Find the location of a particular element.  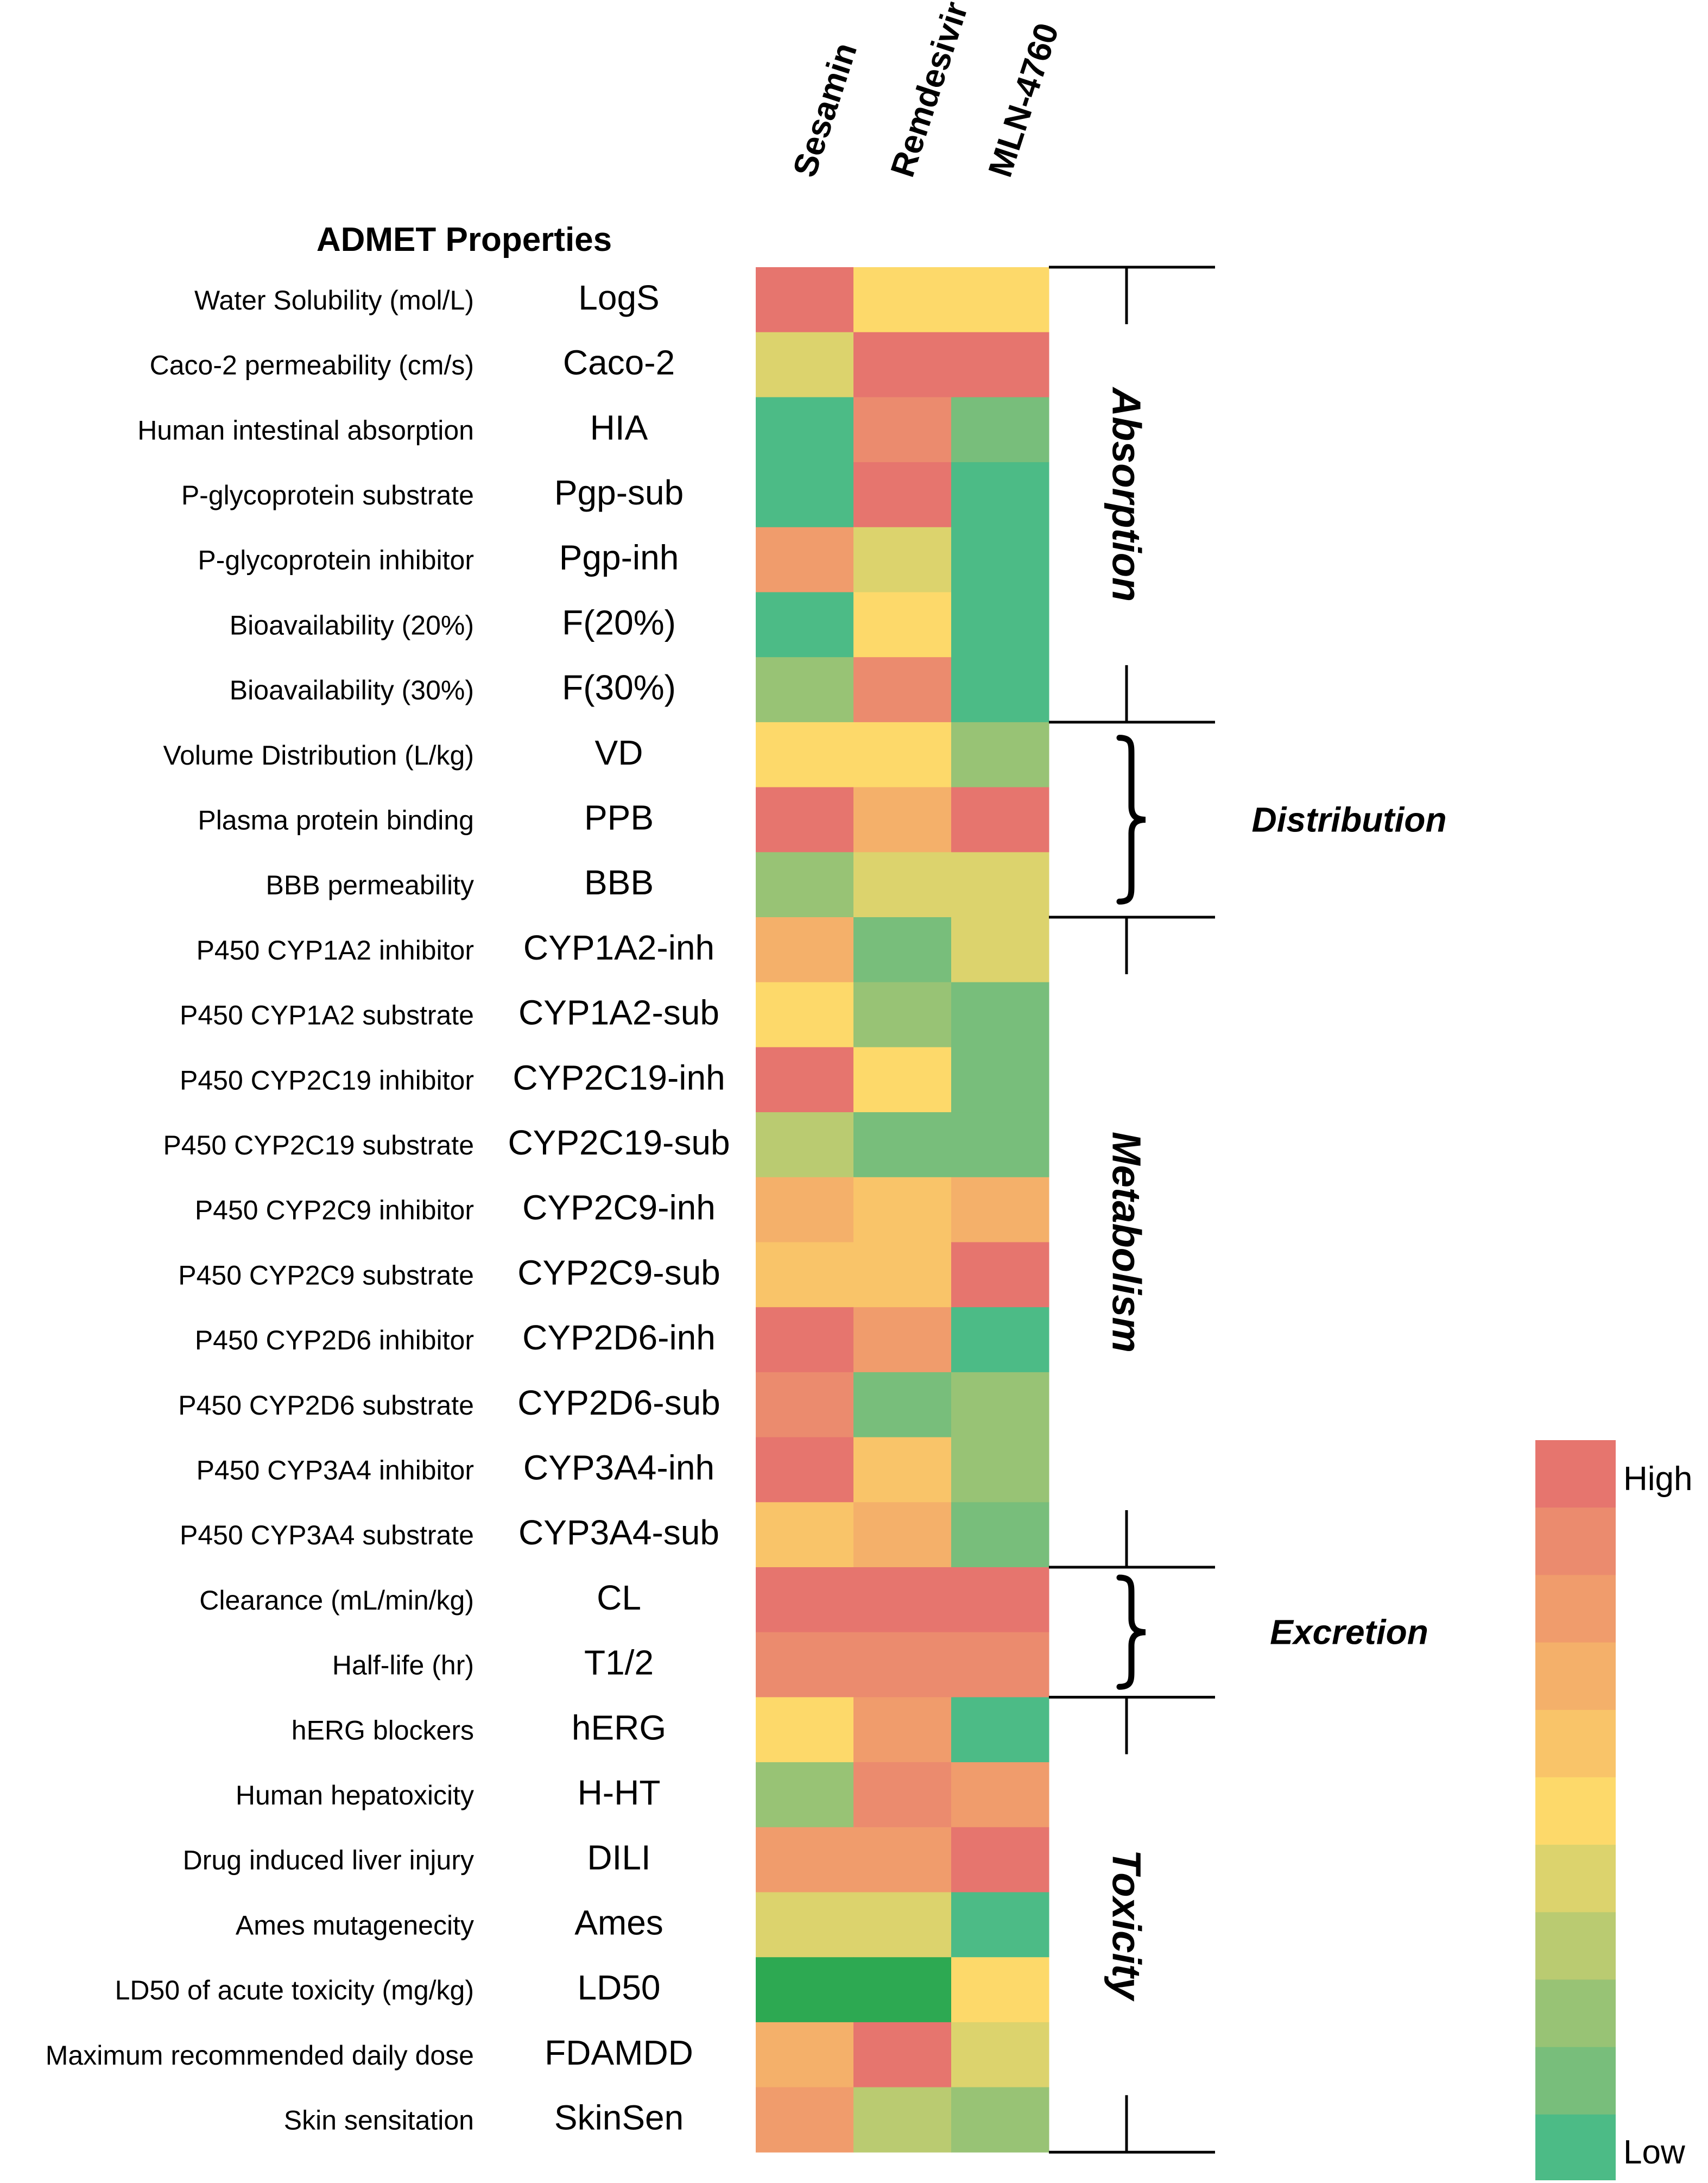

row-label-code: Pgp-inh is located at coordinates (619, 557).